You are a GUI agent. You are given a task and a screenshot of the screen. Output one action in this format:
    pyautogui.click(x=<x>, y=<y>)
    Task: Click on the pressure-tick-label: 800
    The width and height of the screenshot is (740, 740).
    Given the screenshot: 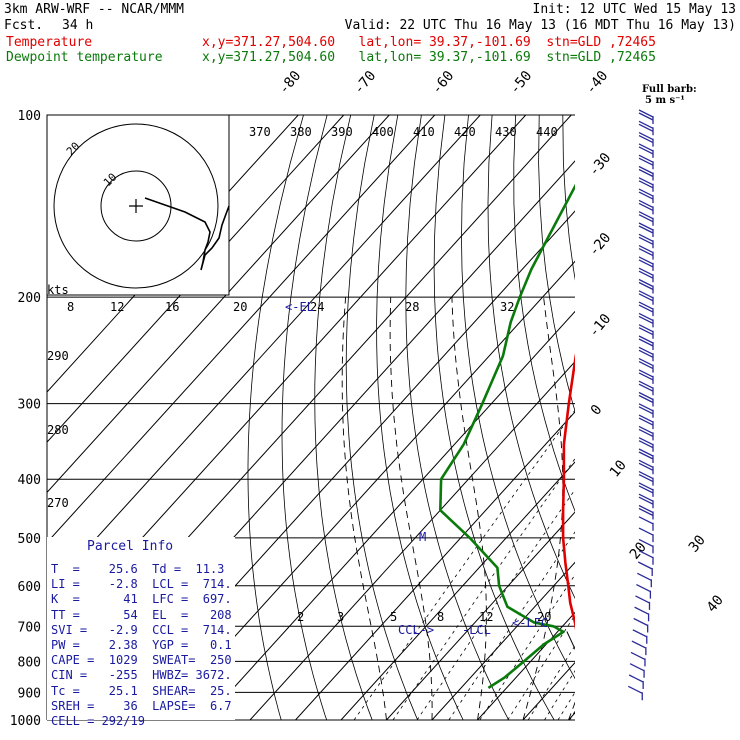 What is the action you would take?
    pyautogui.click(x=29, y=662)
    